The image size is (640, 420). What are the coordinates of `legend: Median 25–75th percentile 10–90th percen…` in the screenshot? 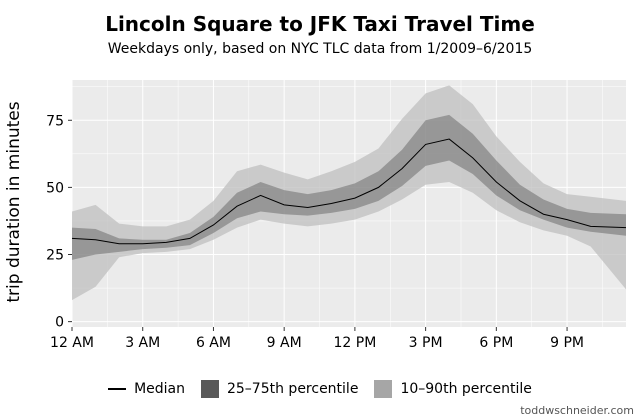 It's located at (320, 389).